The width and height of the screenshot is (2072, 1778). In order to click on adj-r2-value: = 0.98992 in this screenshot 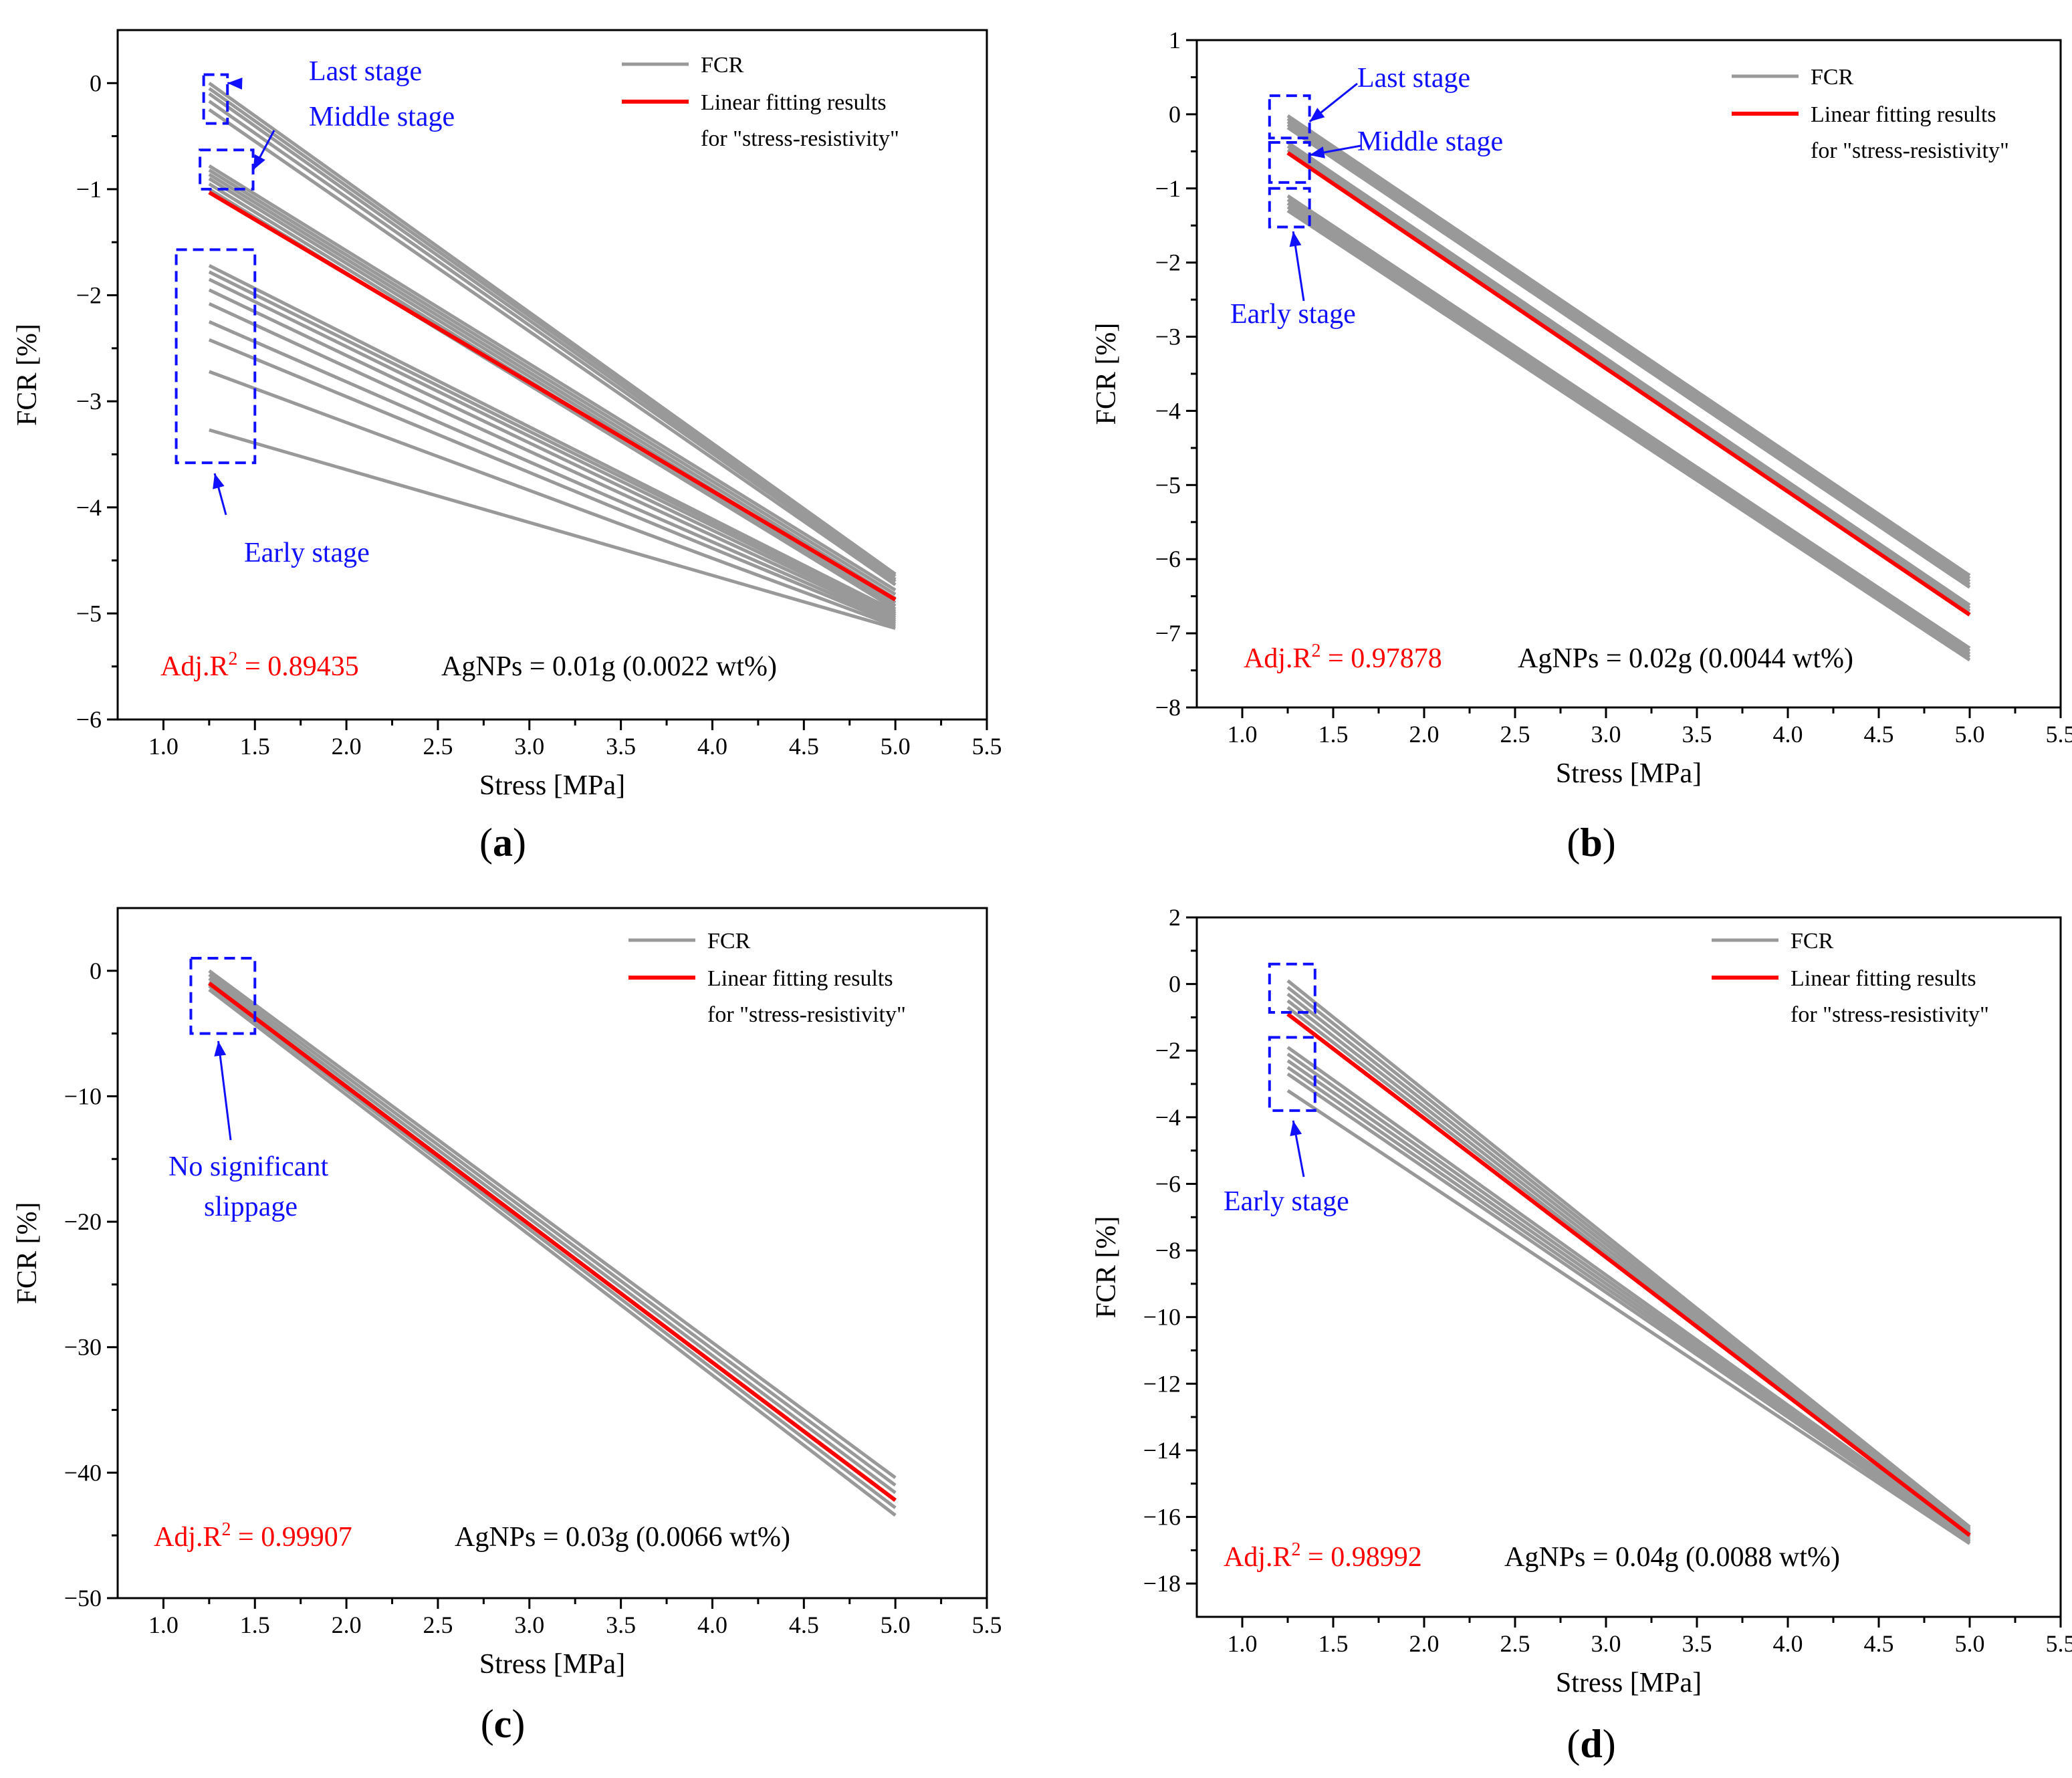, I will do `click(1361, 1557)`.